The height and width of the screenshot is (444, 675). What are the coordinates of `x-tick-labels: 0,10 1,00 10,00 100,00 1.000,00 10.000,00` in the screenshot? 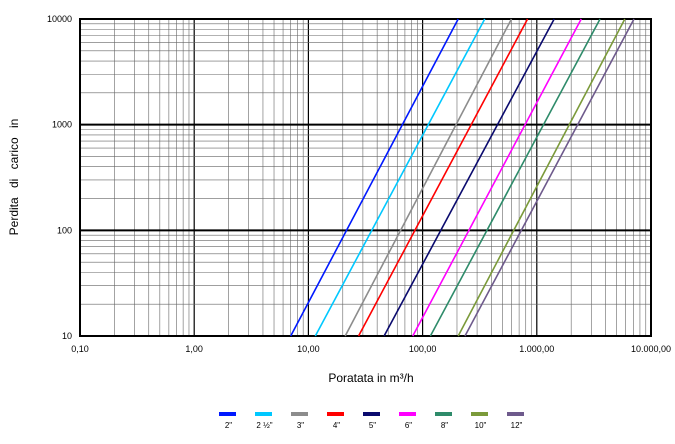 It's located at (371, 349).